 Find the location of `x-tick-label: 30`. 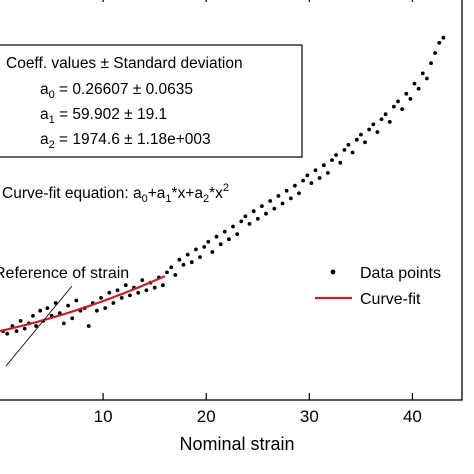

x-tick-label: 30 is located at coordinates (309, 416).